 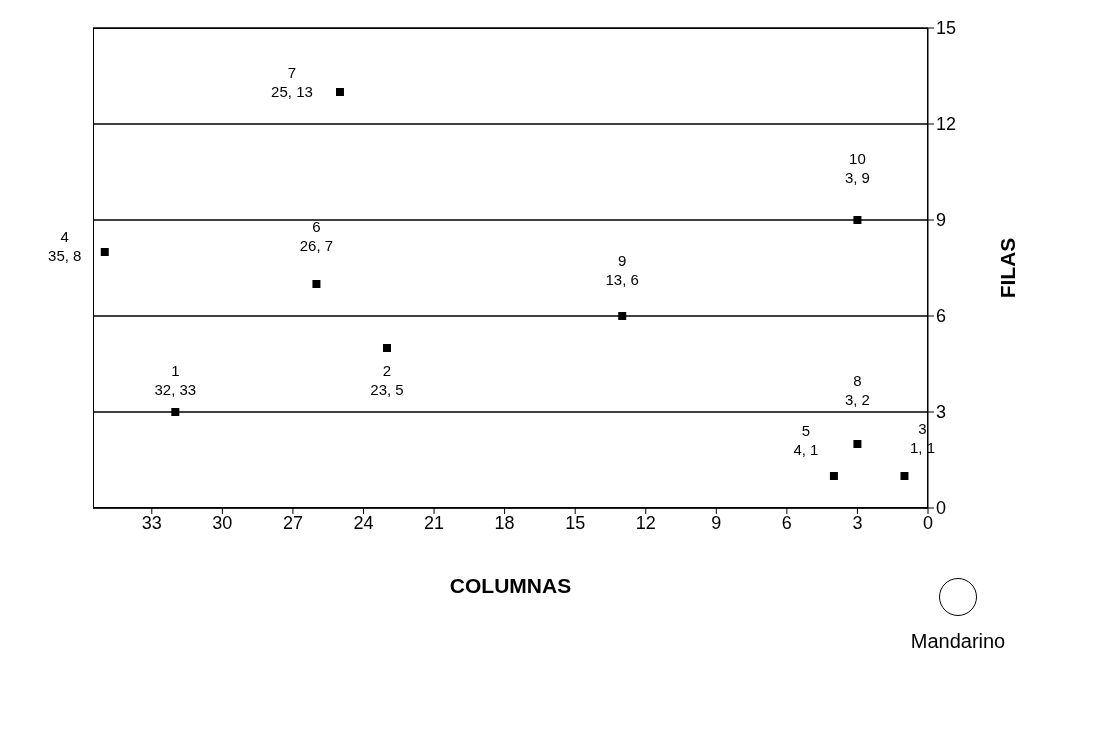 I want to click on x-tick-label: 15, so click(x=575, y=522).